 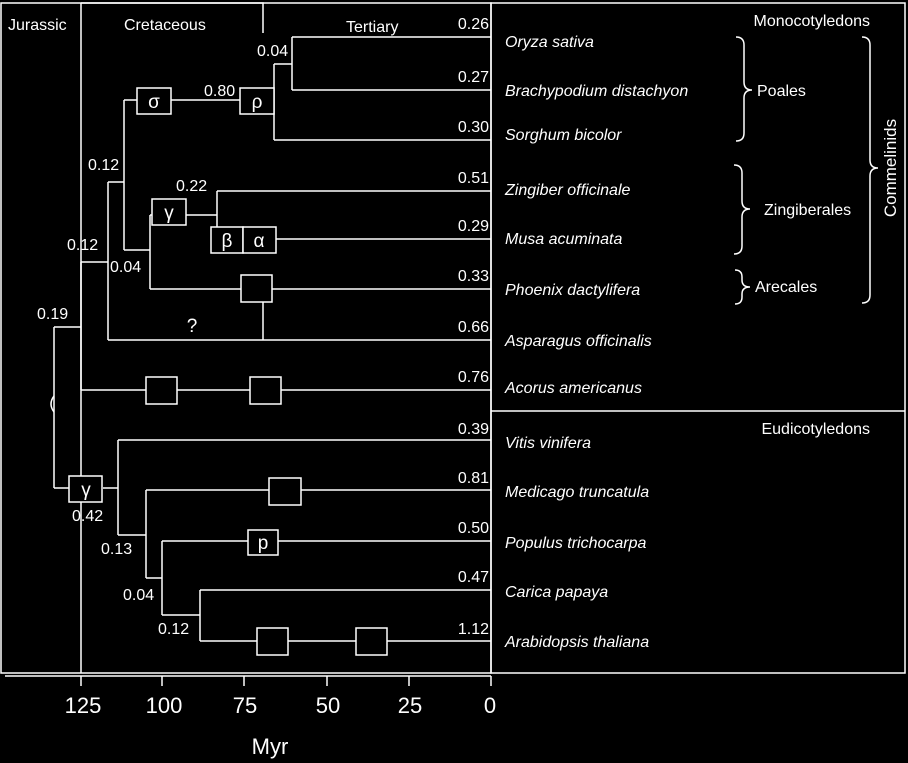 What do you see at coordinates (473, 377) in the screenshot?
I see `ks-value-acorus: 0.76` at bounding box center [473, 377].